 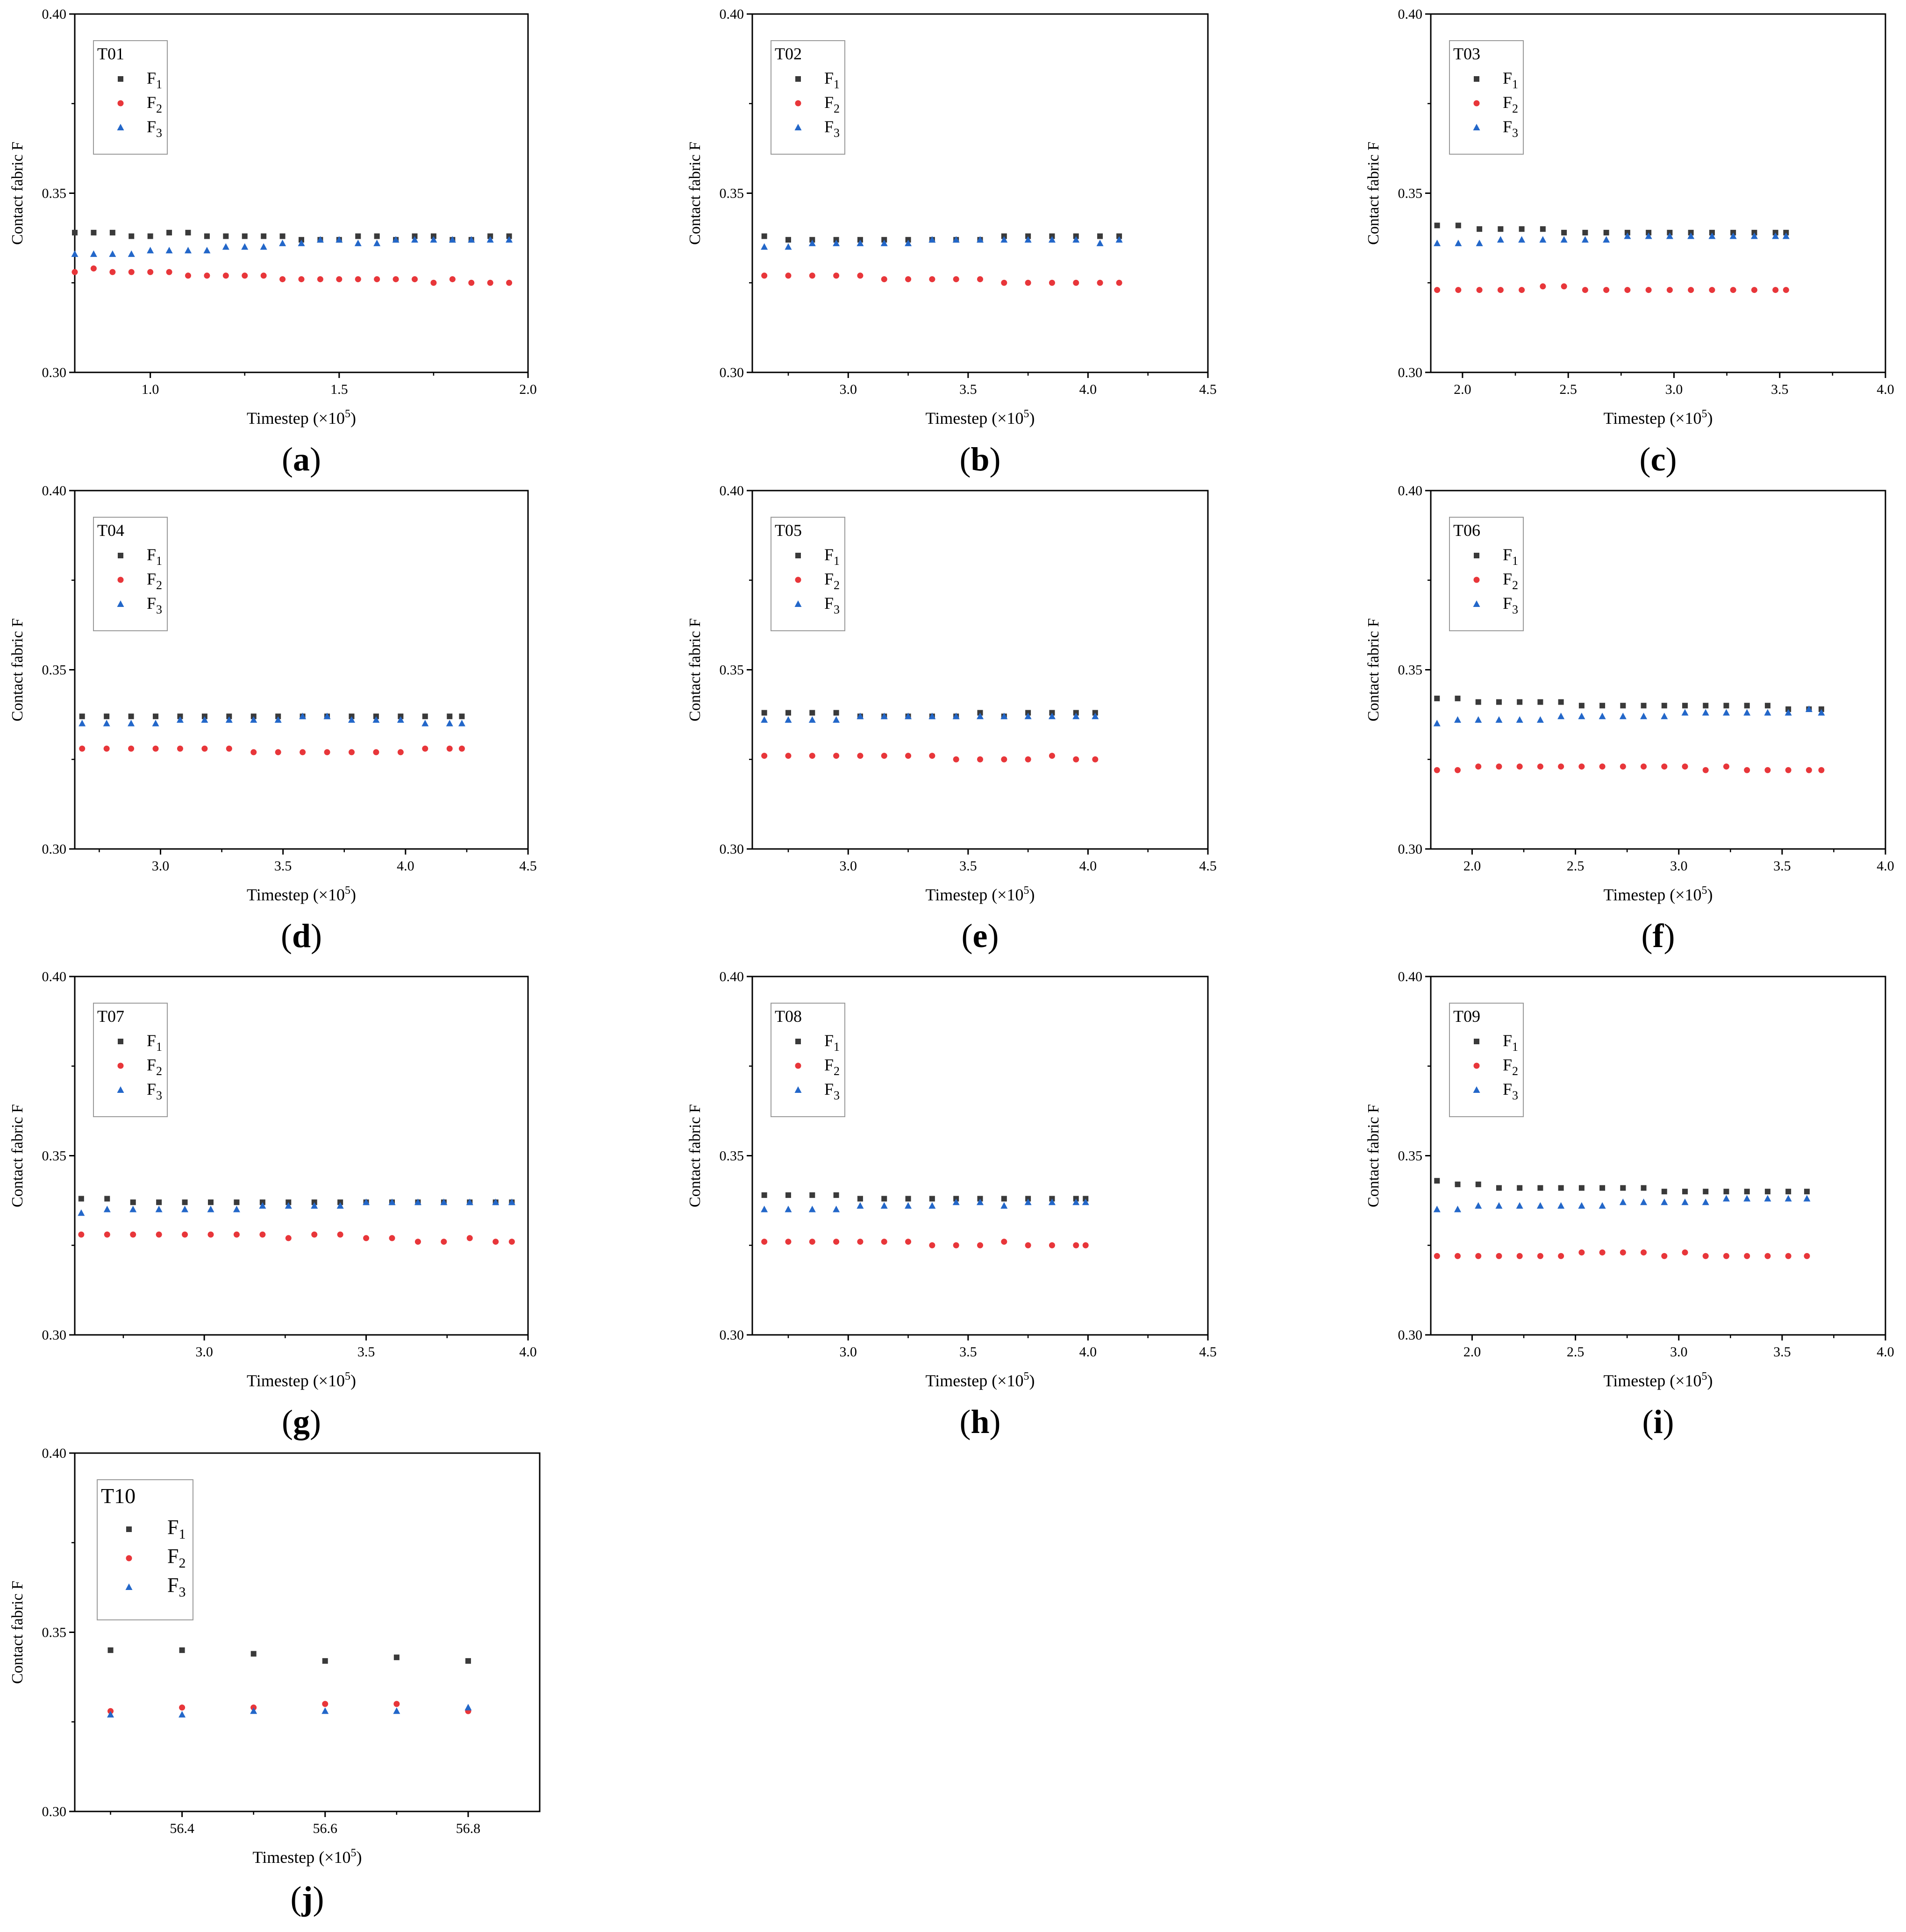 What do you see at coordinates (1466, 53) in the screenshot?
I see `legend-title: T03` at bounding box center [1466, 53].